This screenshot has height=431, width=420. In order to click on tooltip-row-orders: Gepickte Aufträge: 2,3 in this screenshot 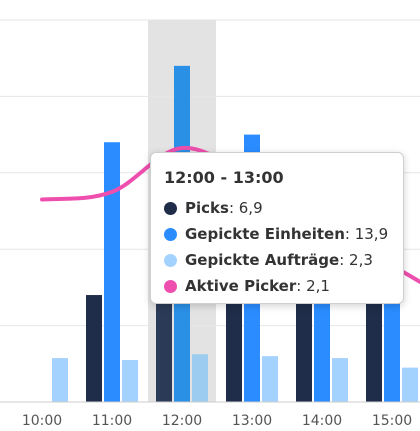, I will do `click(283, 260)`.